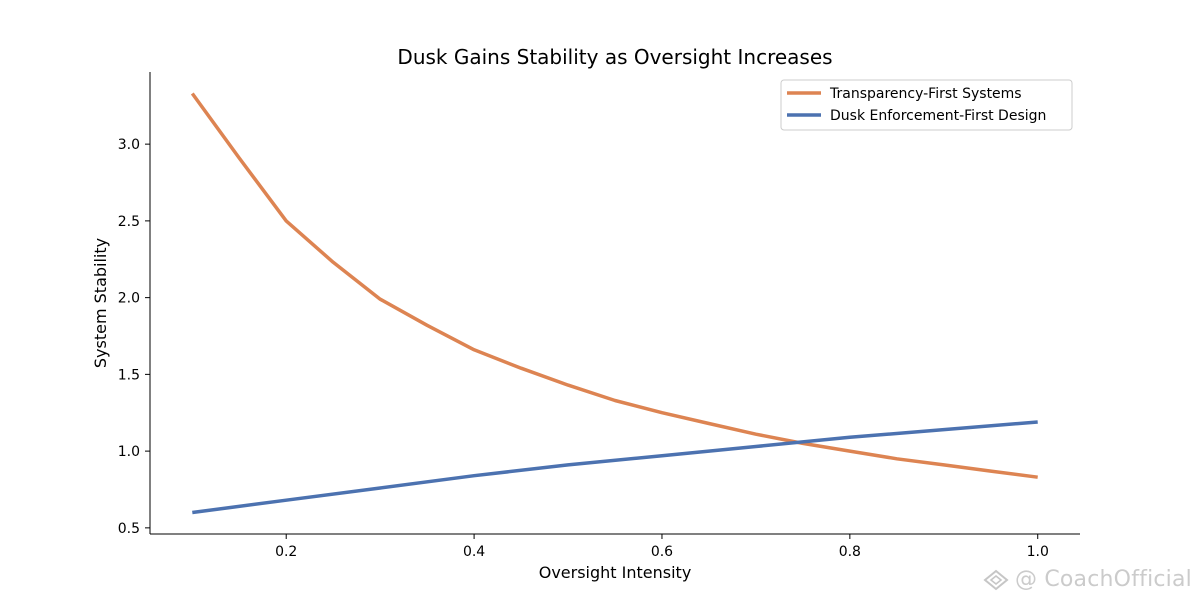  What do you see at coordinates (134, 337) in the screenshot?
I see `y-ticks: 0.5 1.0 1.5 2.0 2.5 3.0` at bounding box center [134, 337].